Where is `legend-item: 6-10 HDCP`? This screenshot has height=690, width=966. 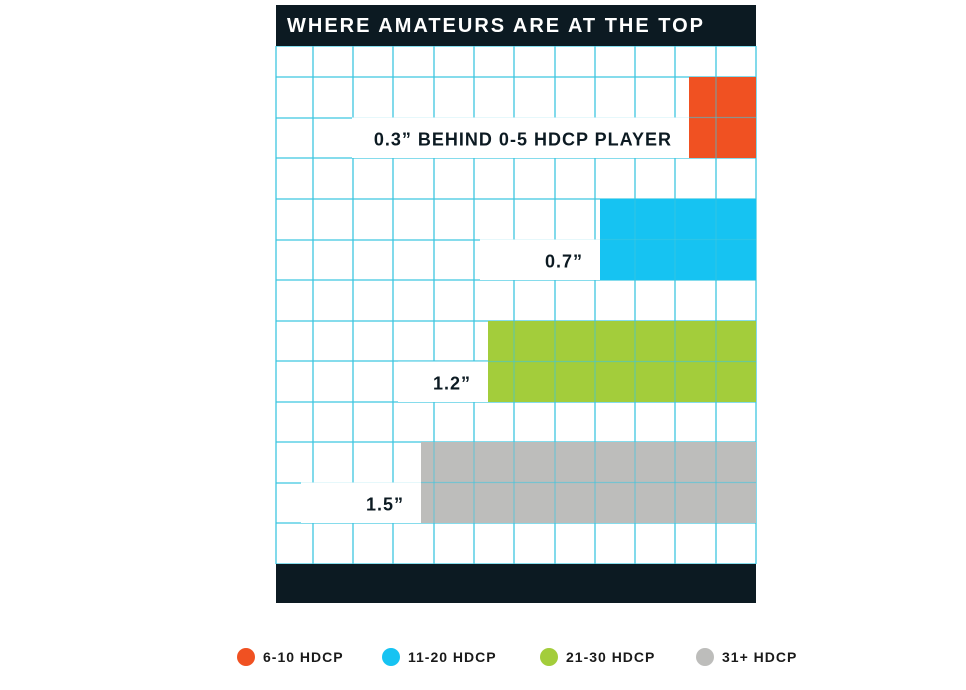 legend-item: 6-10 HDCP is located at coordinates (290, 657).